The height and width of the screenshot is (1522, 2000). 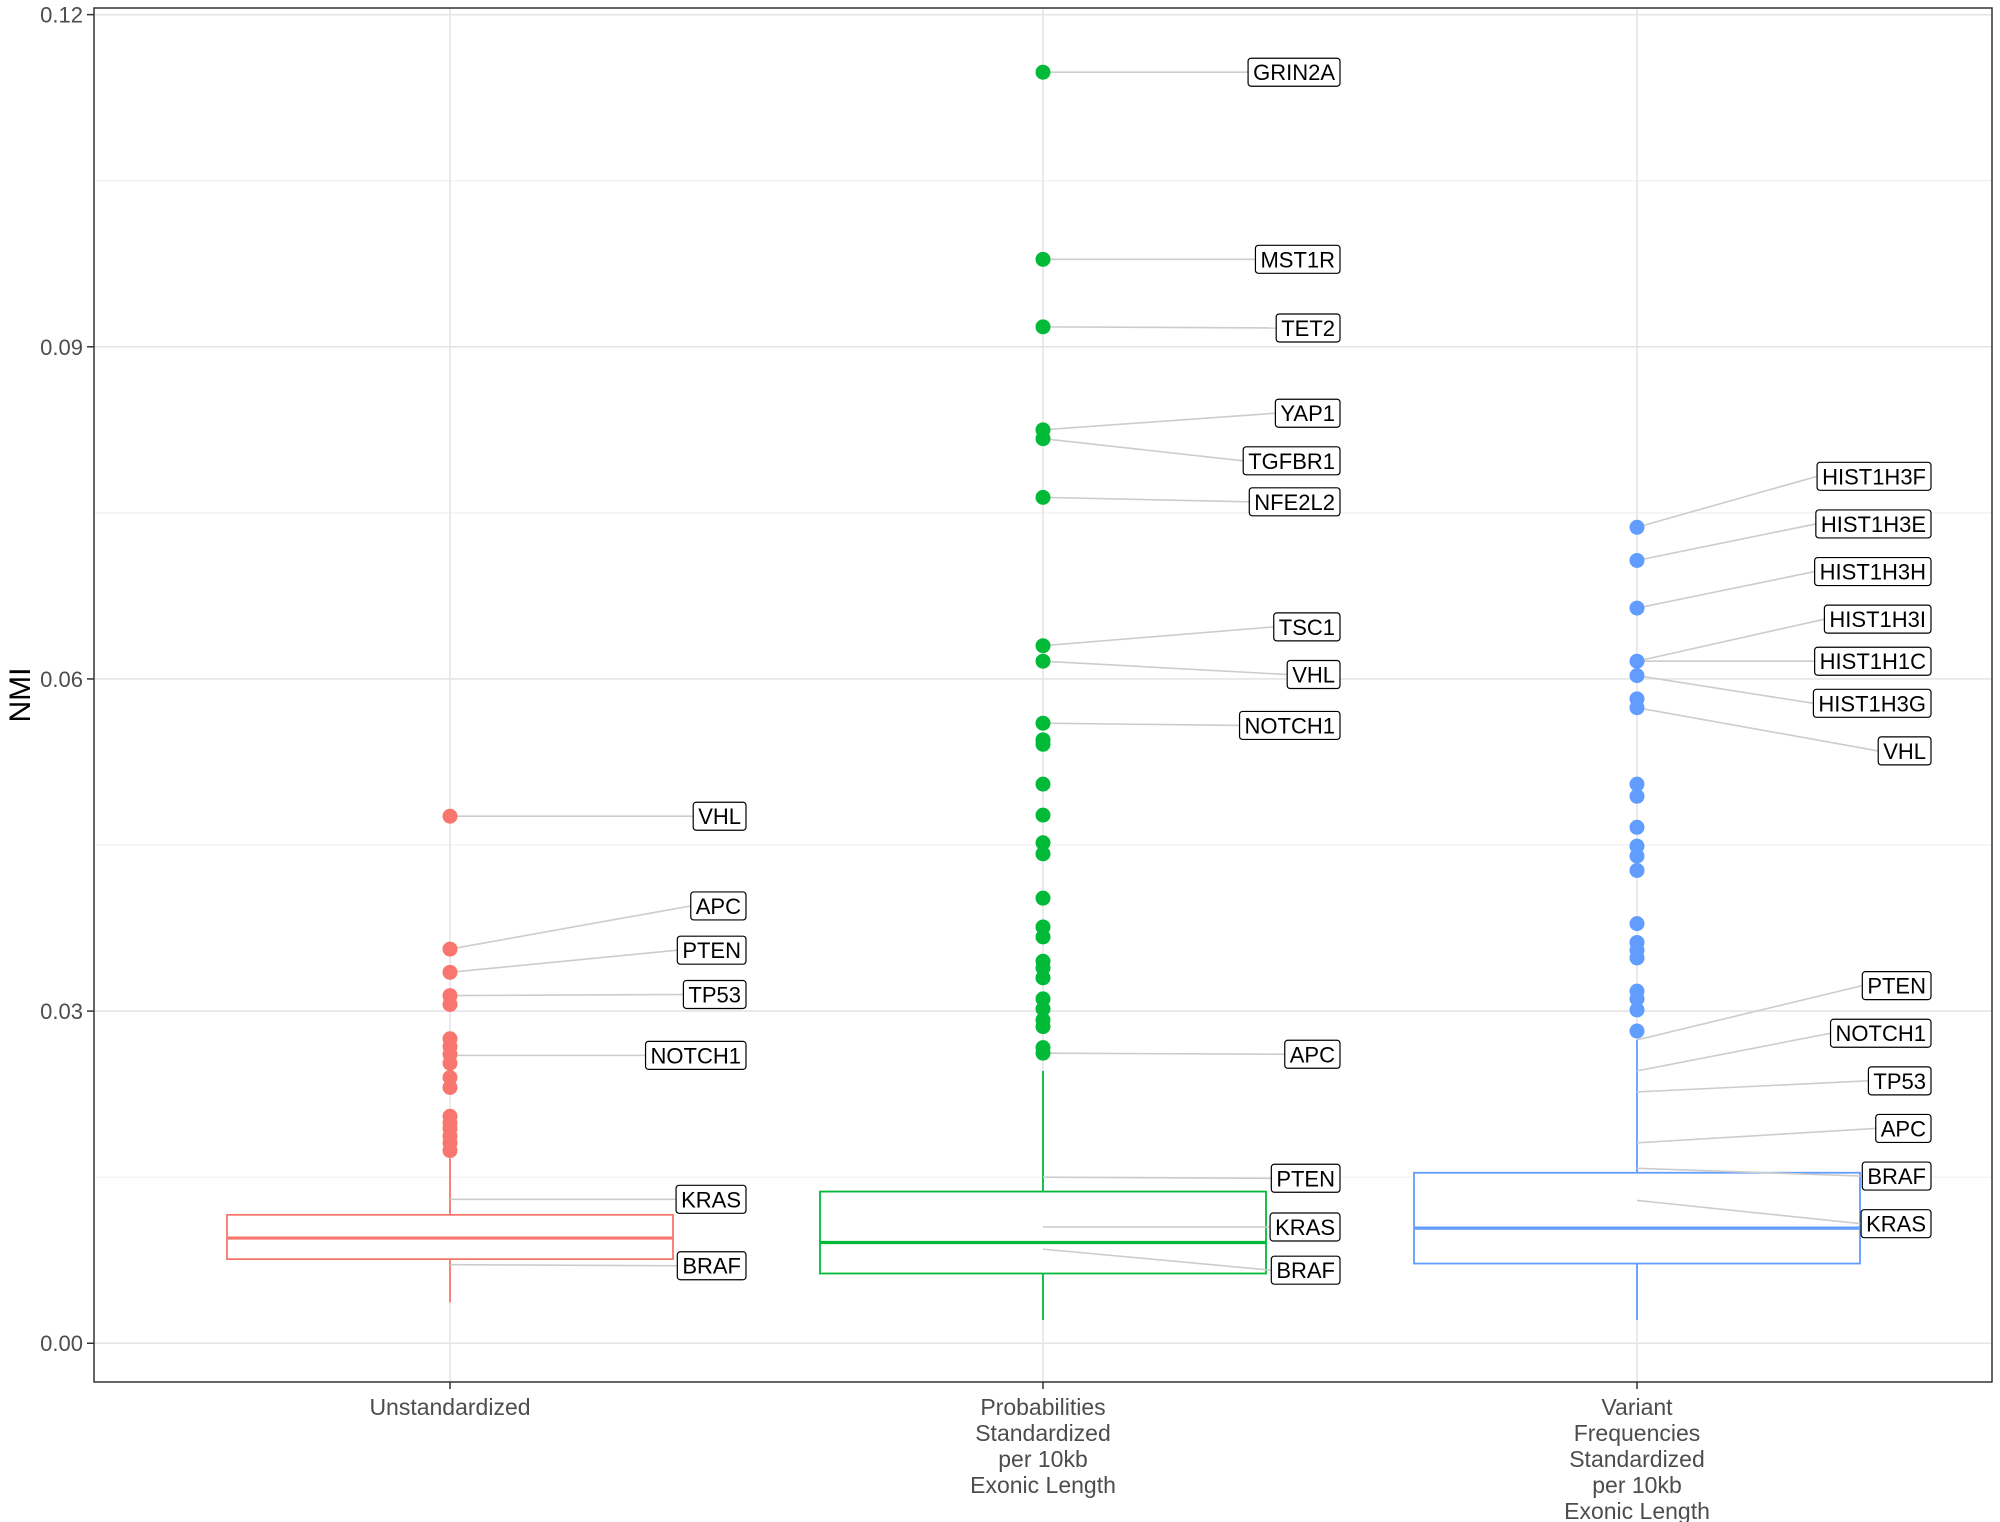 What do you see at coordinates (61, 1011) in the screenshot?
I see `y-tick-label: 0.03` at bounding box center [61, 1011].